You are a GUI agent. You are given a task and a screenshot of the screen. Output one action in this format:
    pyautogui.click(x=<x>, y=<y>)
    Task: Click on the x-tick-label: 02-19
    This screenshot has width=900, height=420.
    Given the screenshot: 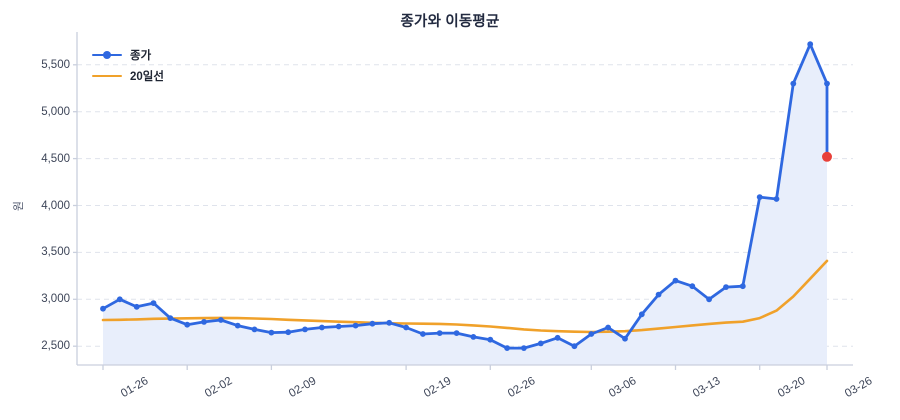 What is the action you would take?
    pyautogui.click(x=438, y=388)
    